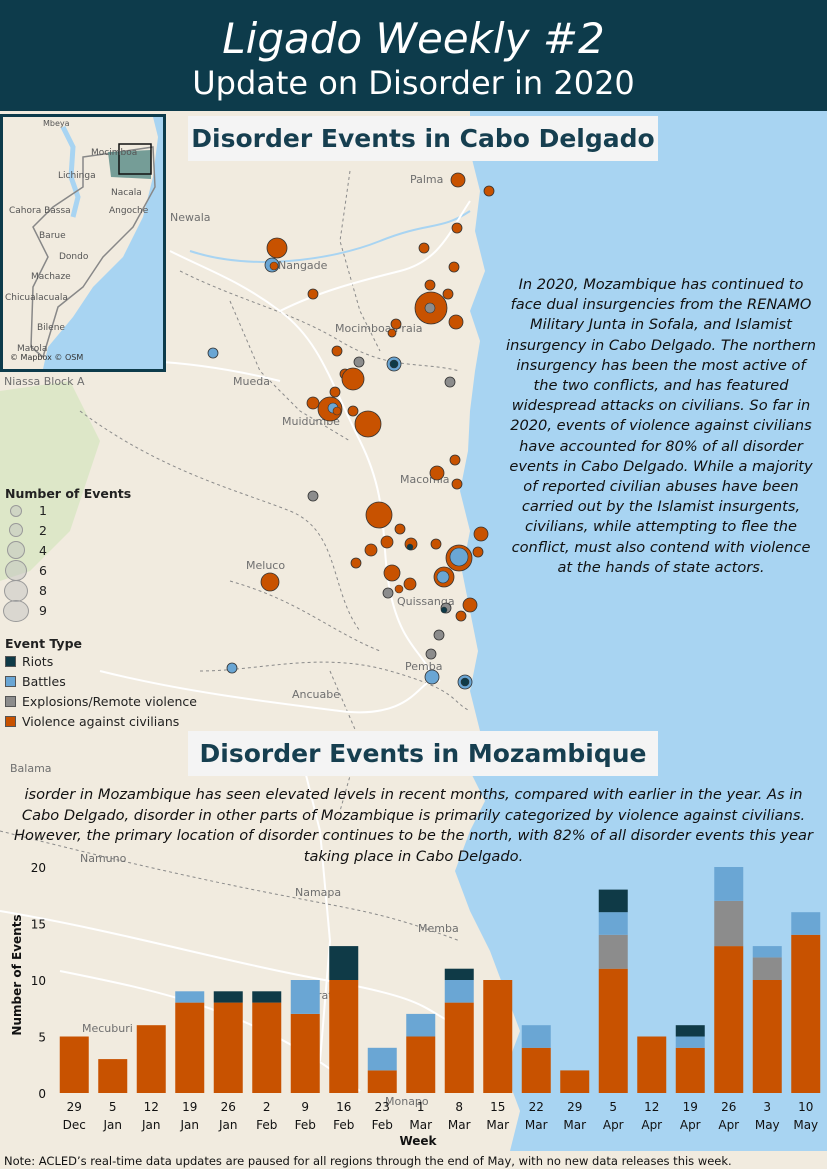 This screenshot has height=1169, width=827. I want to click on place-newala: Newala, so click(190, 217).